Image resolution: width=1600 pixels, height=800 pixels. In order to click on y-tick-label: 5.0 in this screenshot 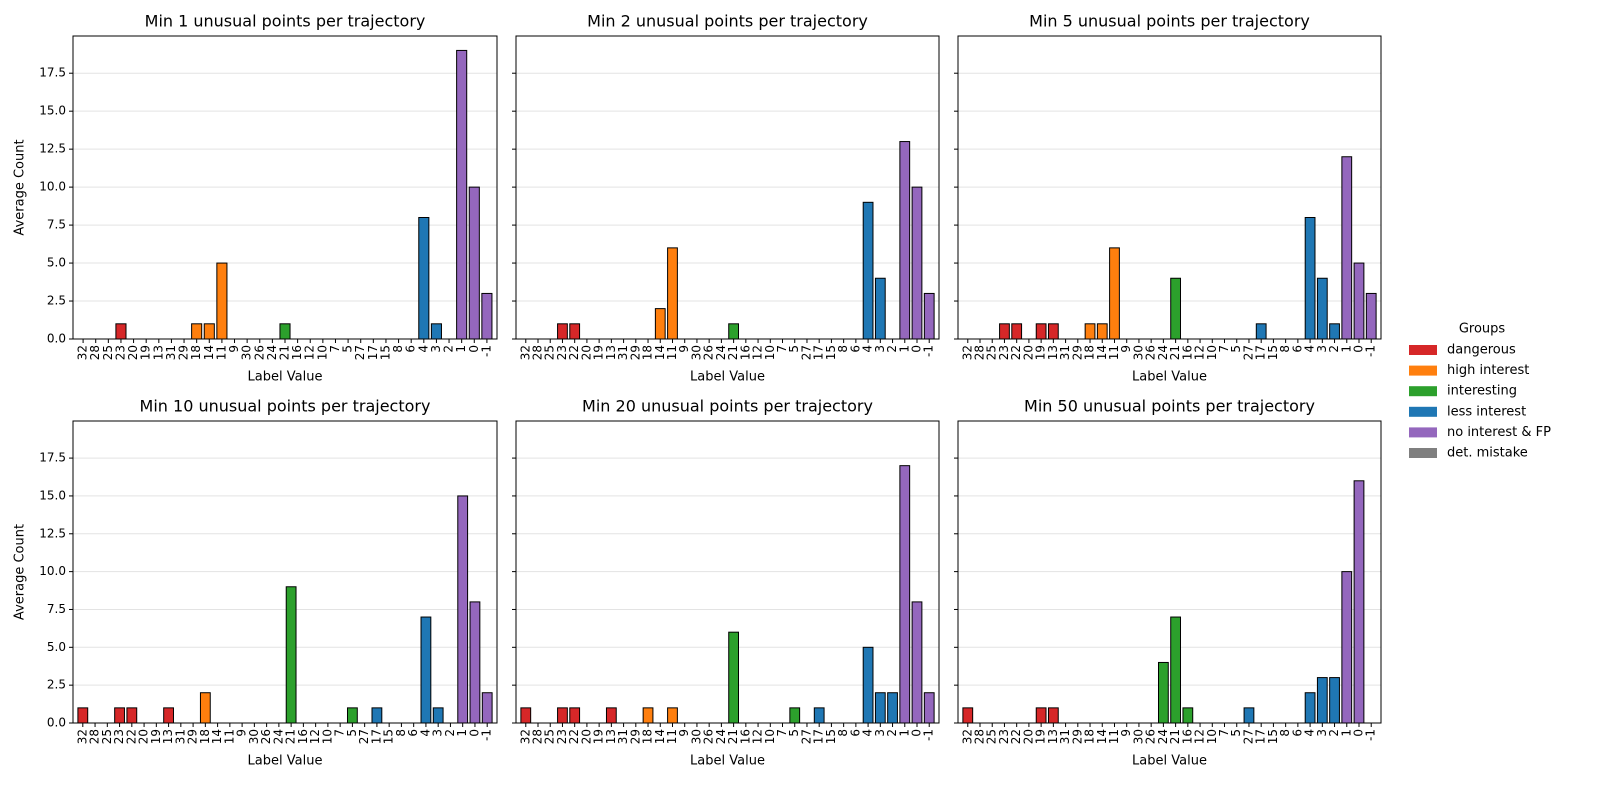, I will do `click(56, 263)`.